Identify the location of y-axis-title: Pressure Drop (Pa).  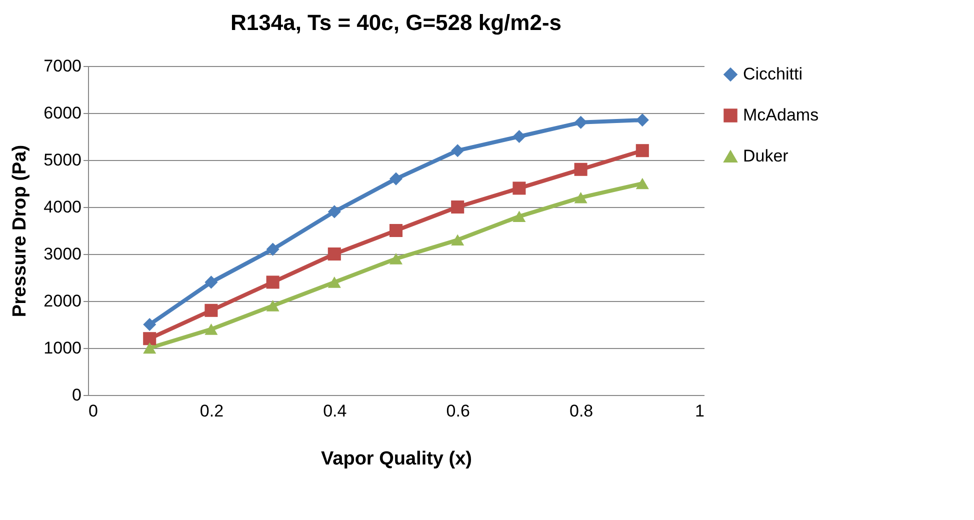
(20, 231).